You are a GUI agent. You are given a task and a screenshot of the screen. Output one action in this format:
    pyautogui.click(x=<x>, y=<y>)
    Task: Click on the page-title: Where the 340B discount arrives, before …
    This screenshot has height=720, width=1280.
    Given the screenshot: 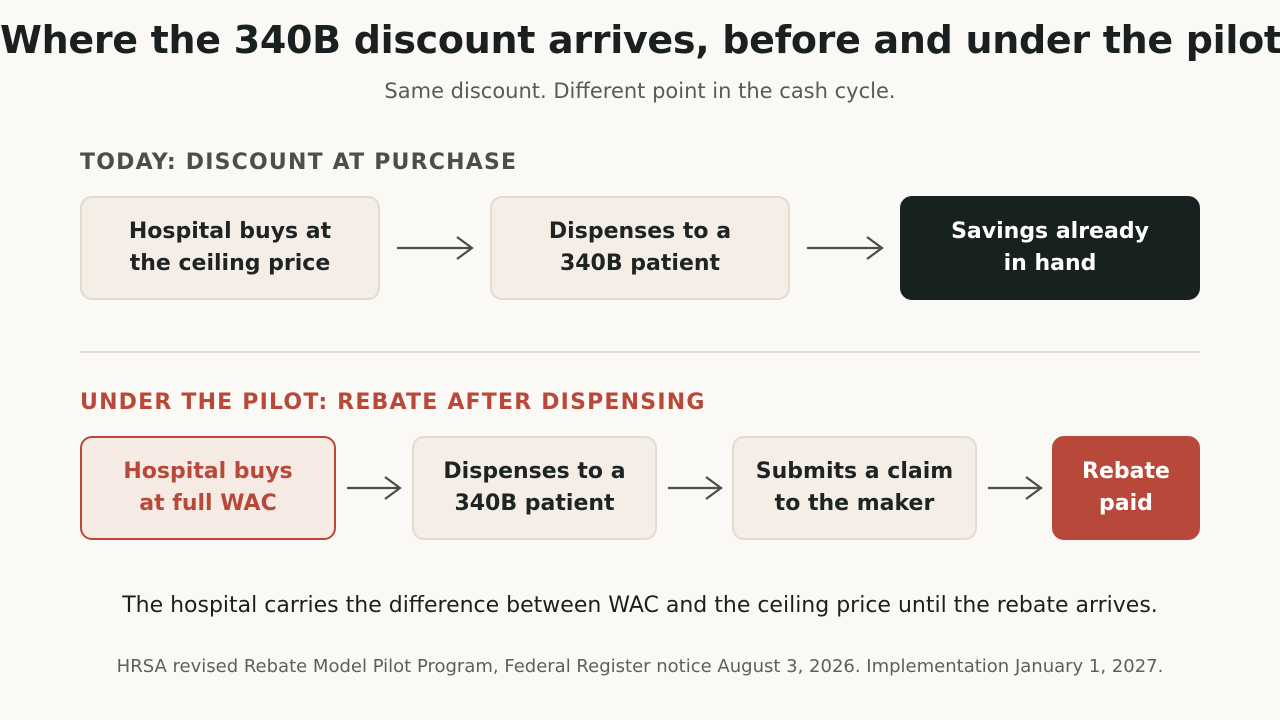 What is the action you would take?
    pyautogui.click(x=640, y=40)
    